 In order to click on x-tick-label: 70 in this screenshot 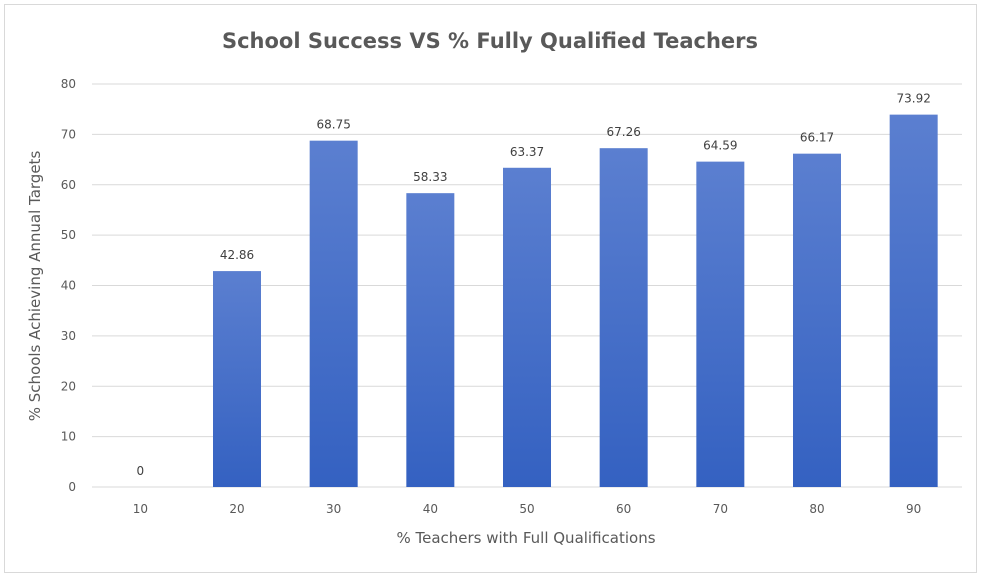, I will do `click(720, 509)`.